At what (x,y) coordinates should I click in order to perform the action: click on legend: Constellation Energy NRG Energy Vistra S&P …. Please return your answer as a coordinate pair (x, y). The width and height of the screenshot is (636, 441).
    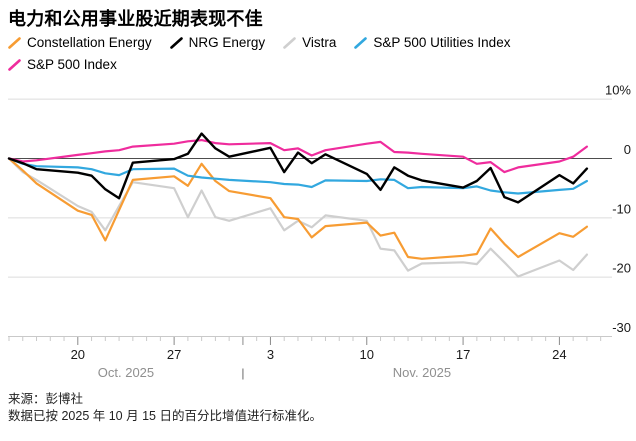
    Looking at the image, I should click on (286, 53).